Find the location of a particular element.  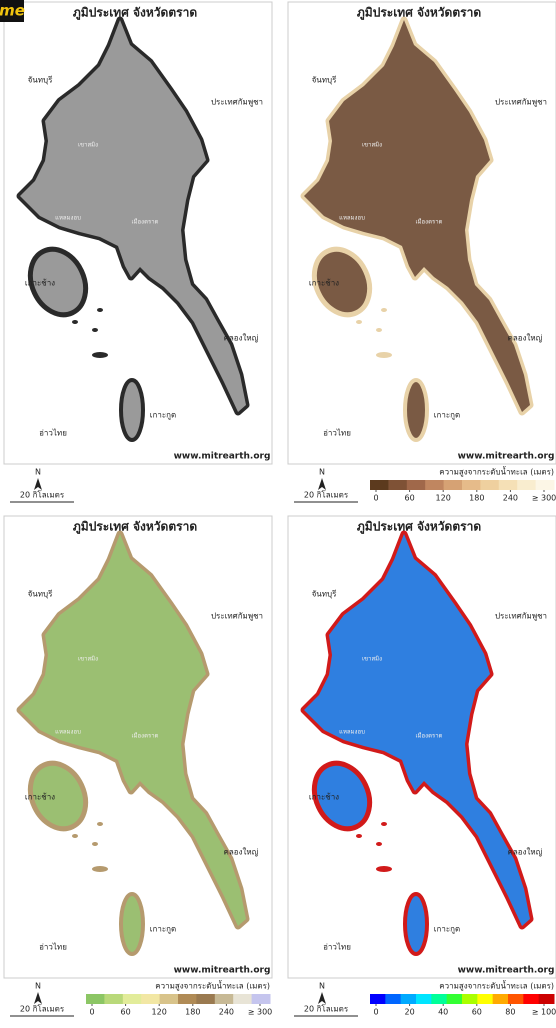

legend-tick-label: ≥ 300 is located at coordinates (544, 498).